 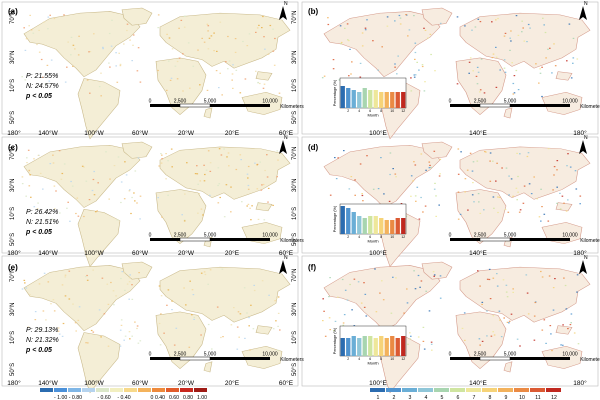 I want to click on stat-sig-a: p < 0.05, so click(x=38, y=96).